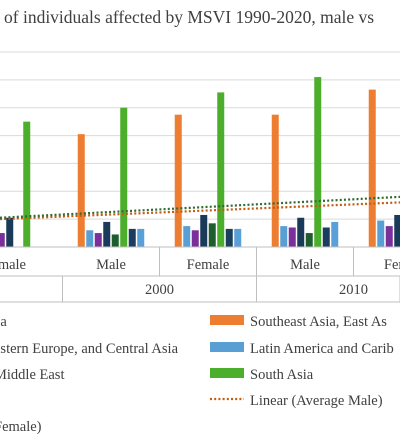 Image resolution: width=400 pixels, height=440 pixels. I want to click on legend-label: ca, so click(3, 322).